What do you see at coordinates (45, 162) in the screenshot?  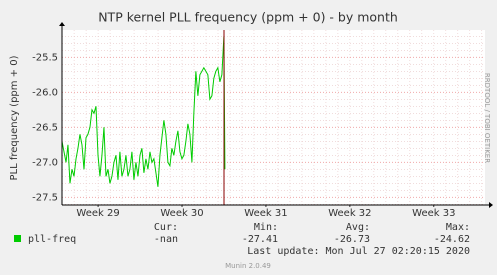 I see `y-tick-label: -27.0` at bounding box center [45, 162].